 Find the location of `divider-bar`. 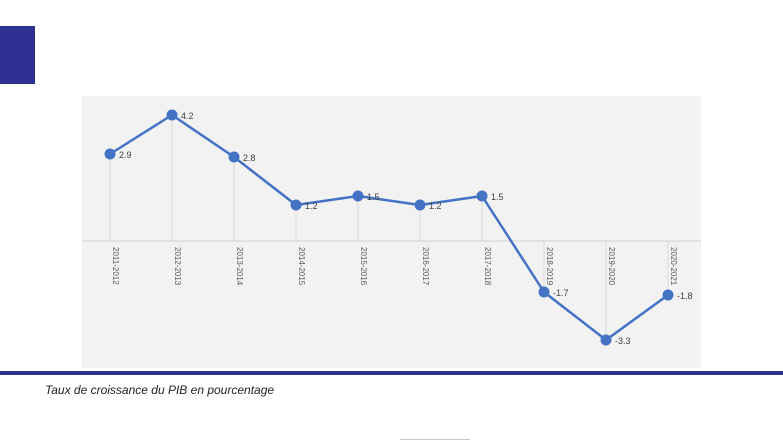

divider-bar is located at coordinates (391, 373).